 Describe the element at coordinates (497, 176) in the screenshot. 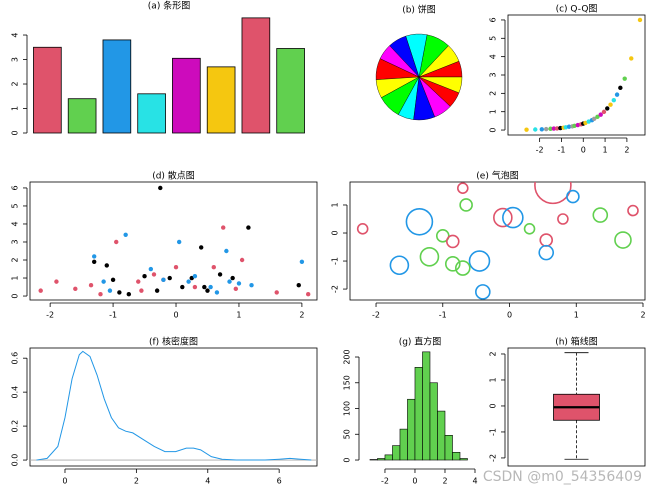

I see `panel-title: (e) 气泡图` at that location.